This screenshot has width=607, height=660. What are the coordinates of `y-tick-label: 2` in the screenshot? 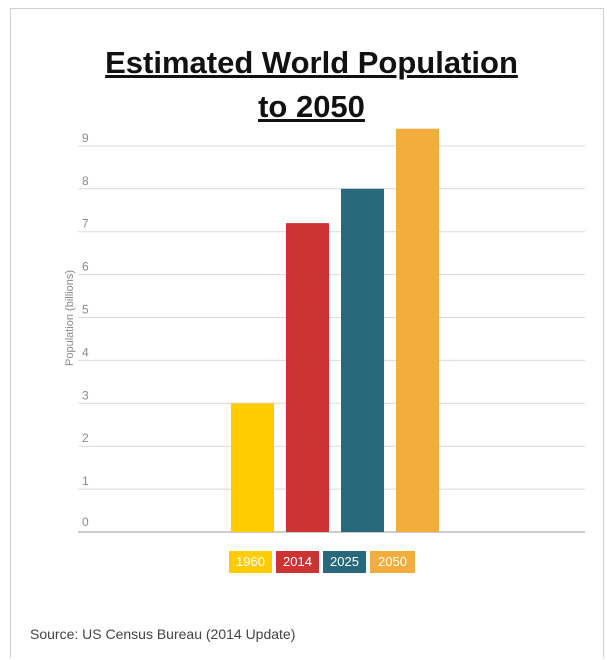 It's located at (85, 438).